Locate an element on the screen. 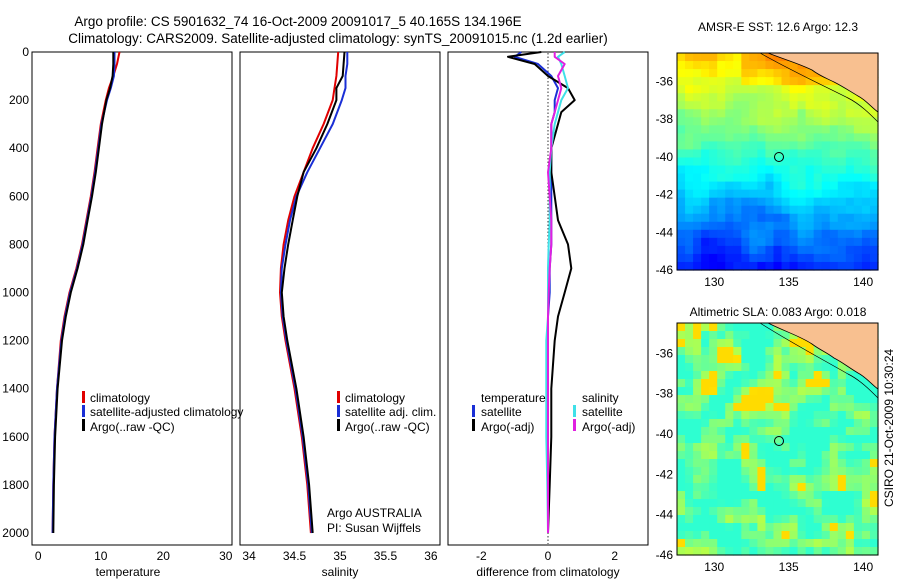 Image resolution: width=900 pixels, height=580 pixels. legend-label-satellite-adjusted: satellite-adjusted climatology is located at coordinates (166, 412).